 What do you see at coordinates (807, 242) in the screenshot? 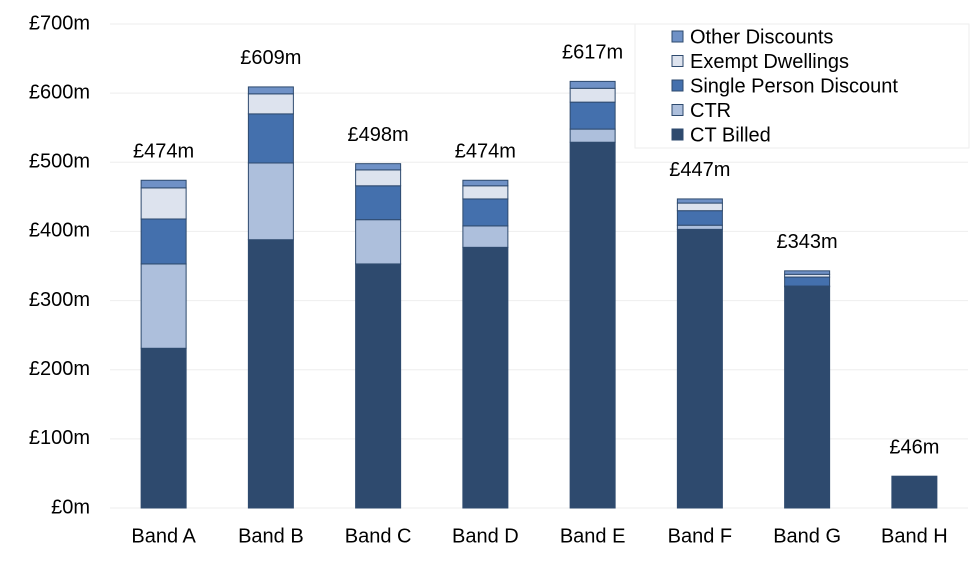
I see `total-label: £343m` at bounding box center [807, 242].